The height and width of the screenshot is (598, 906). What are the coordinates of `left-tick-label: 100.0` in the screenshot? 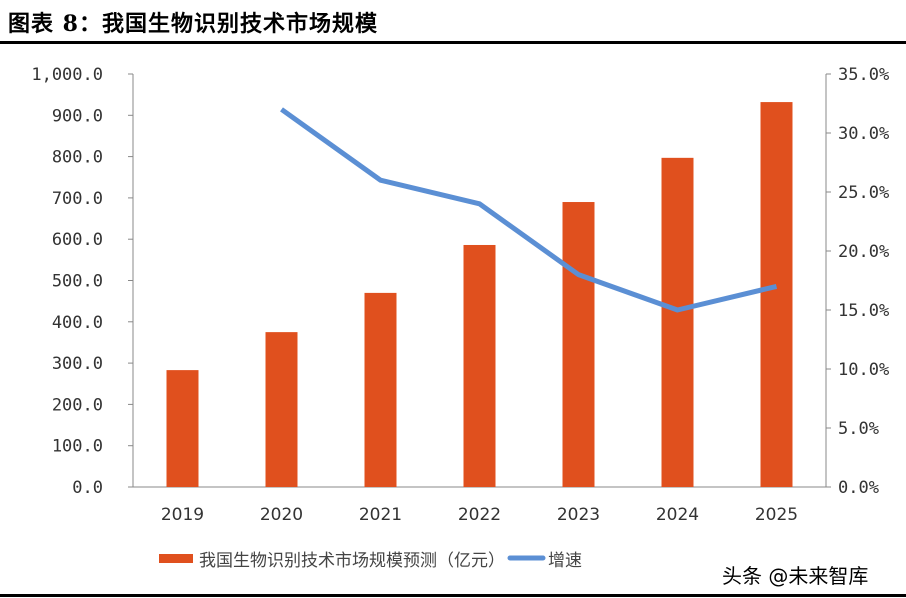 It's located at (77, 447).